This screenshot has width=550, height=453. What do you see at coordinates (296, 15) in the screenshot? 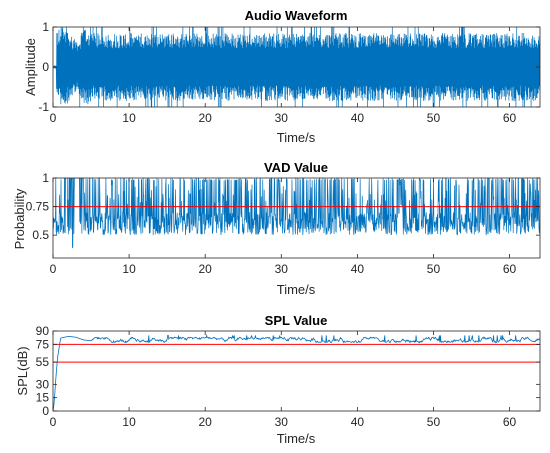
I see `chart-title: Audio Waveform` at bounding box center [296, 15].